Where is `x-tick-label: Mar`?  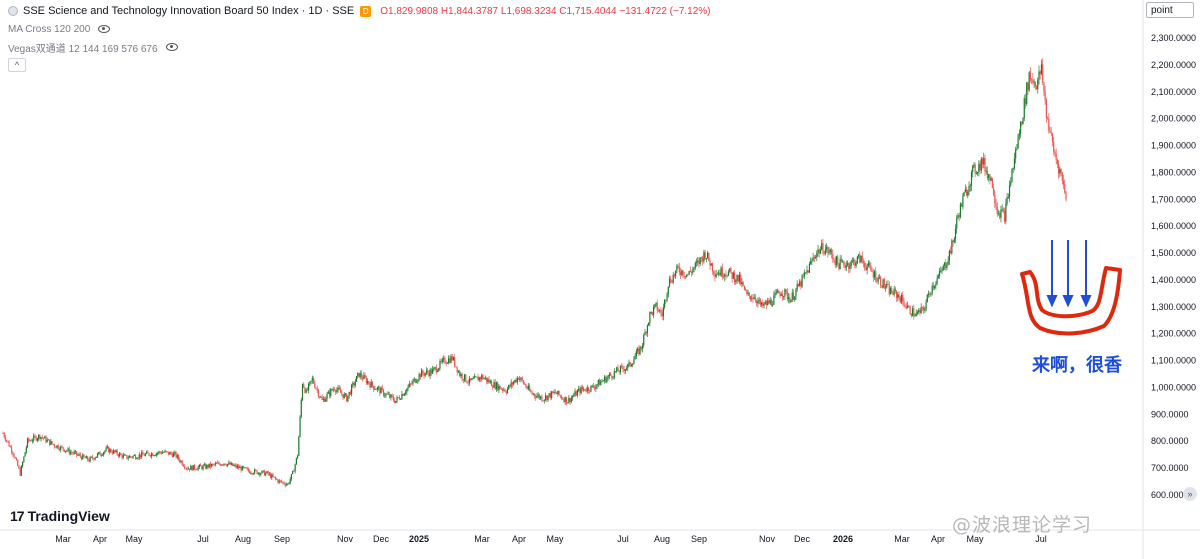
x-tick-label: Mar is located at coordinates (63, 539).